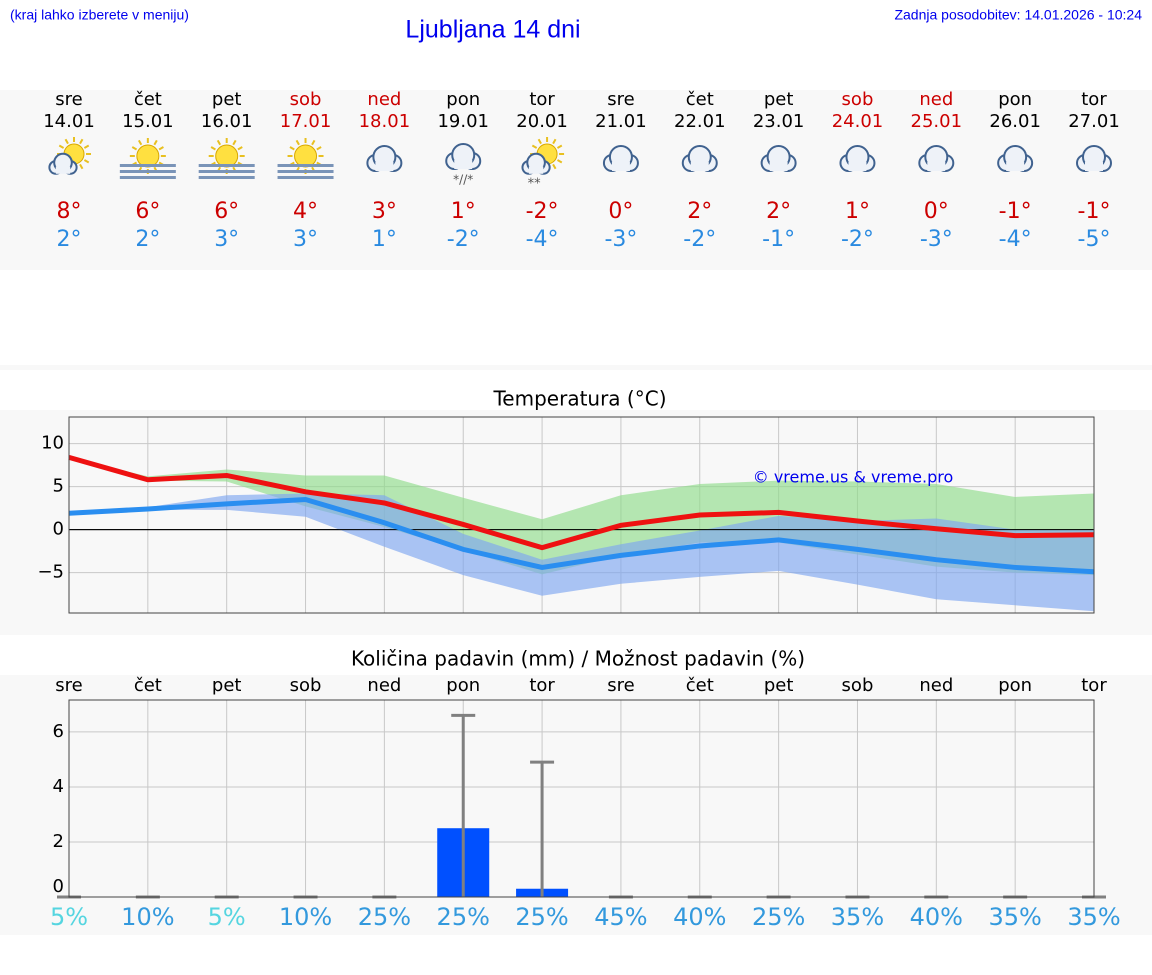 This screenshot has height=975, width=1152. I want to click on probability-label: 10%, so click(147, 917).